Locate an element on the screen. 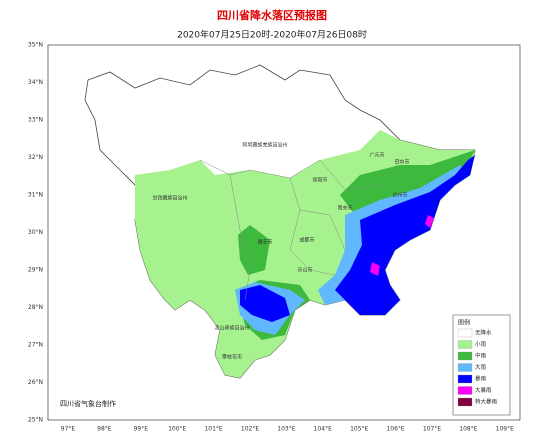 Image resolution: width=544 pixels, height=443 pixels. place-label: 乐山市 is located at coordinates (304, 270).